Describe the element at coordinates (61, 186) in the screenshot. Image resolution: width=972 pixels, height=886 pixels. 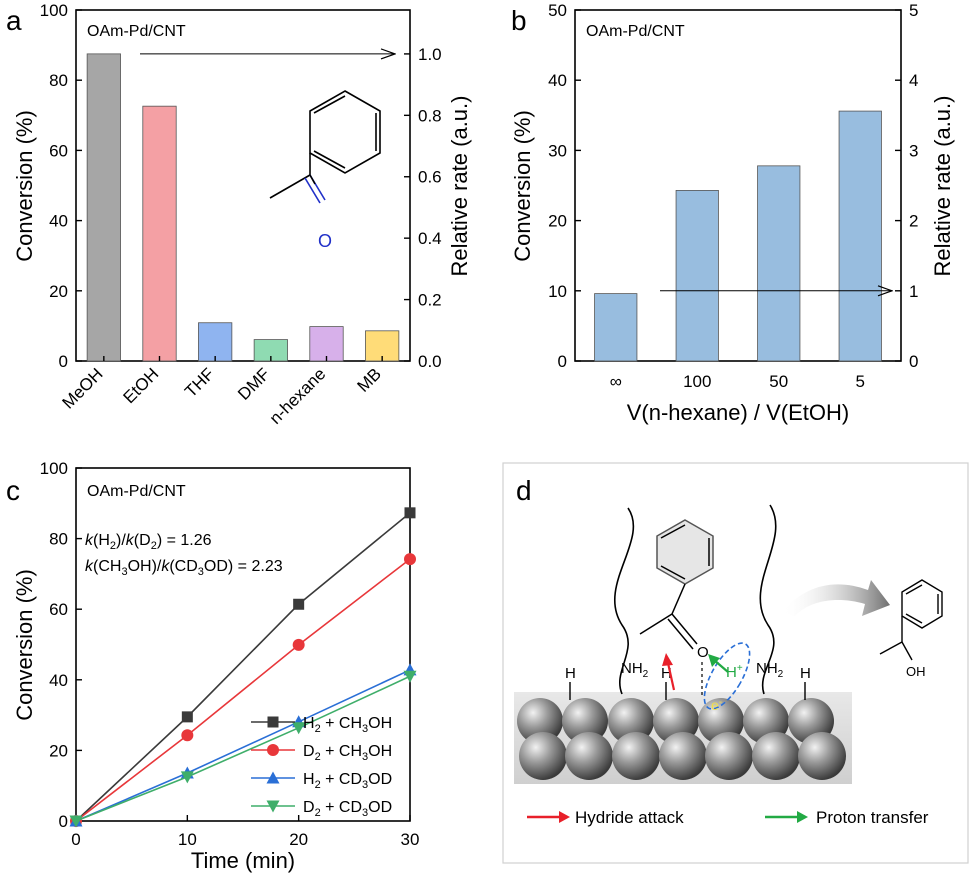
I see `y-axis-a: 0 20 40 60 80 100` at that location.